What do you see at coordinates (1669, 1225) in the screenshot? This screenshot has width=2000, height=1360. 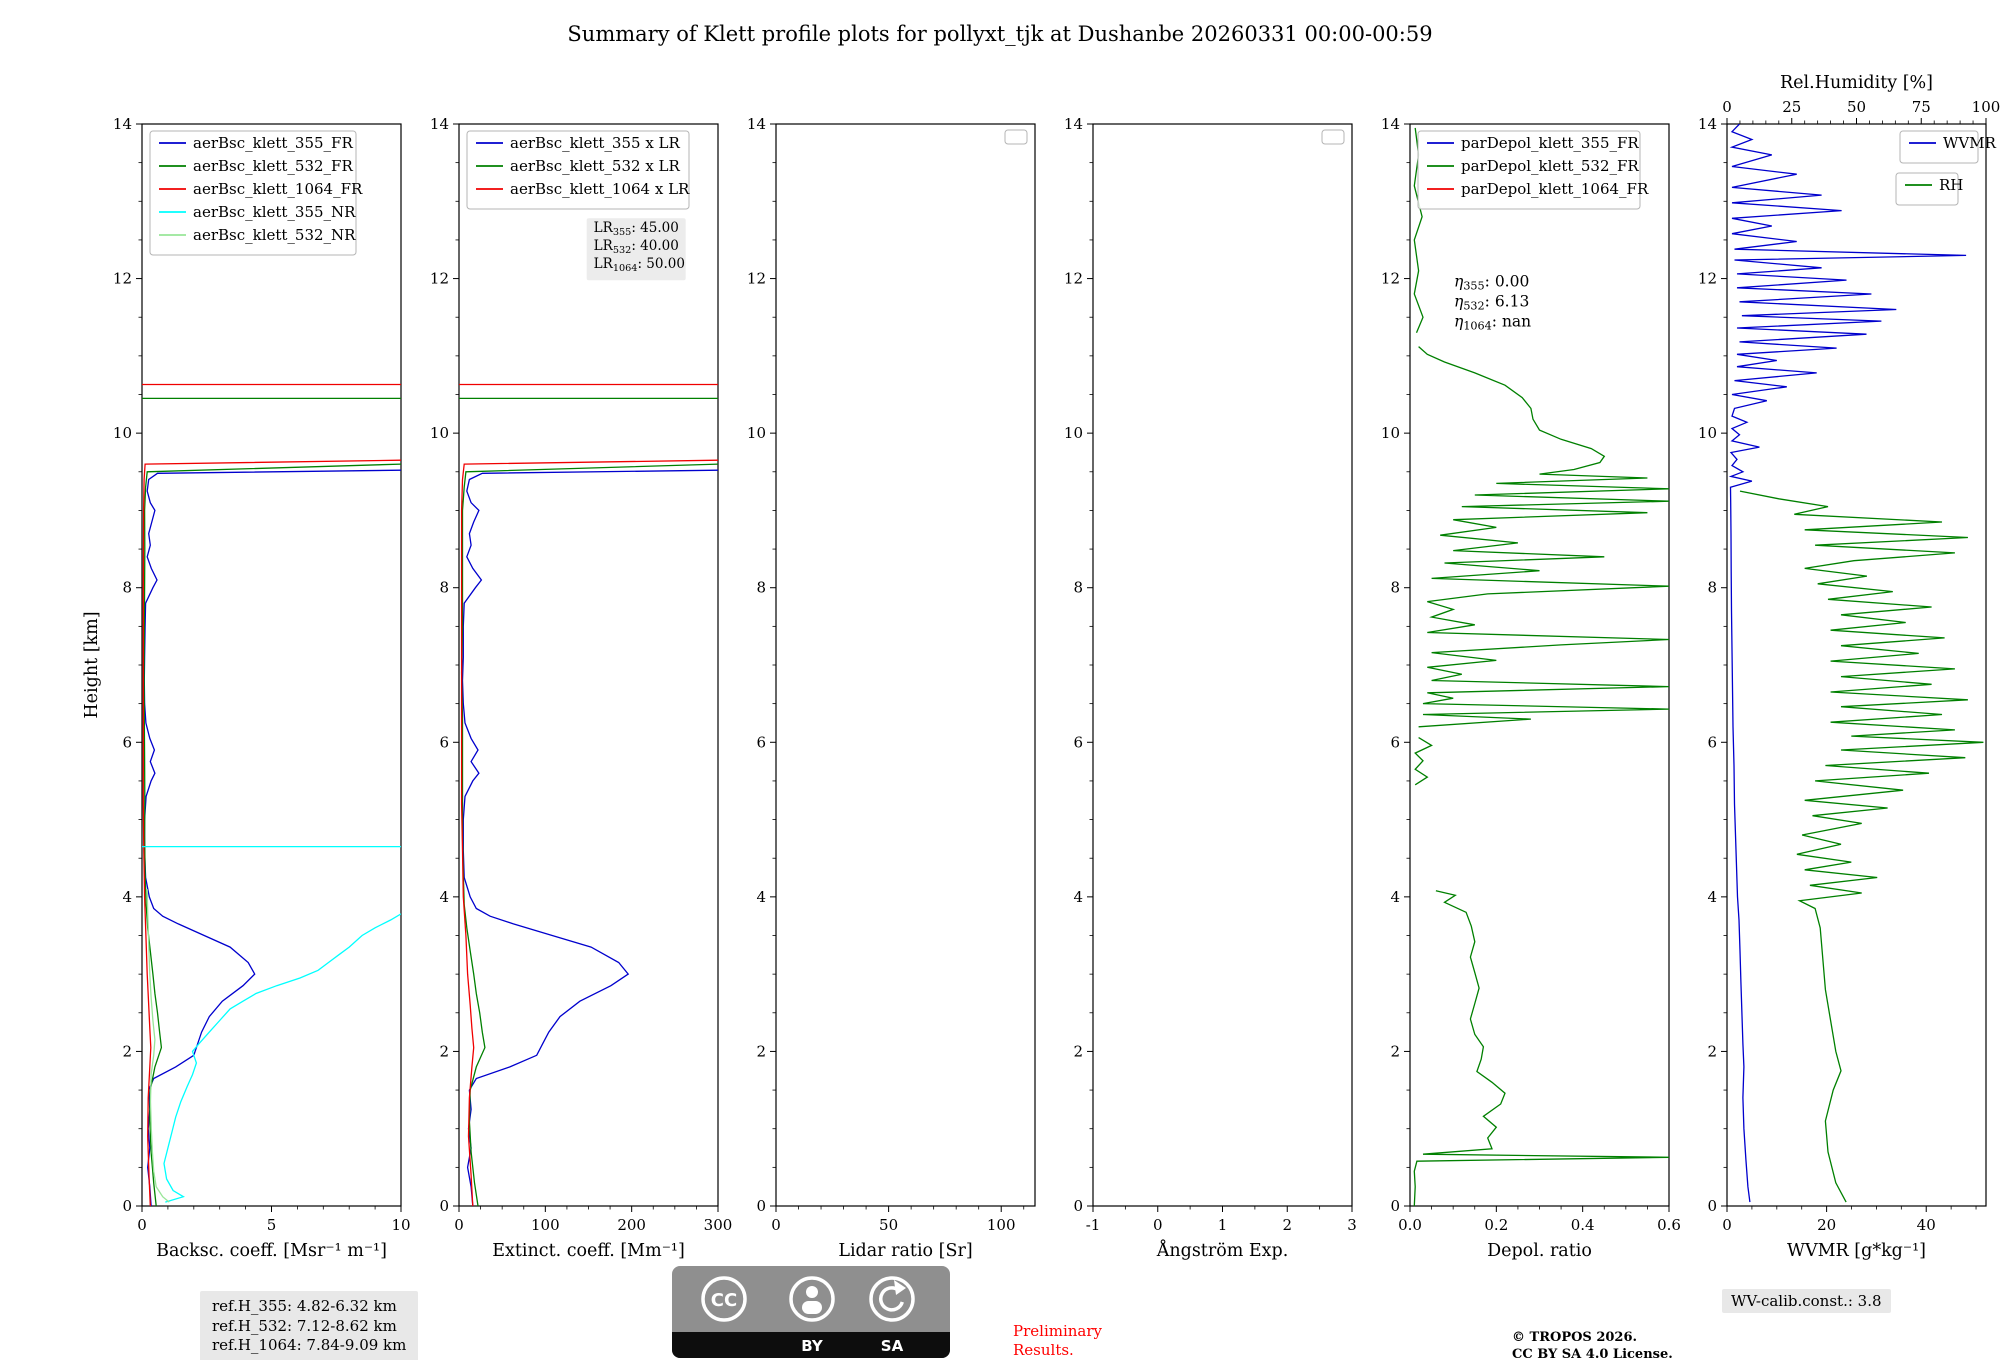 I see `x-tick-label: 0.6` at bounding box center [1669, 1225].